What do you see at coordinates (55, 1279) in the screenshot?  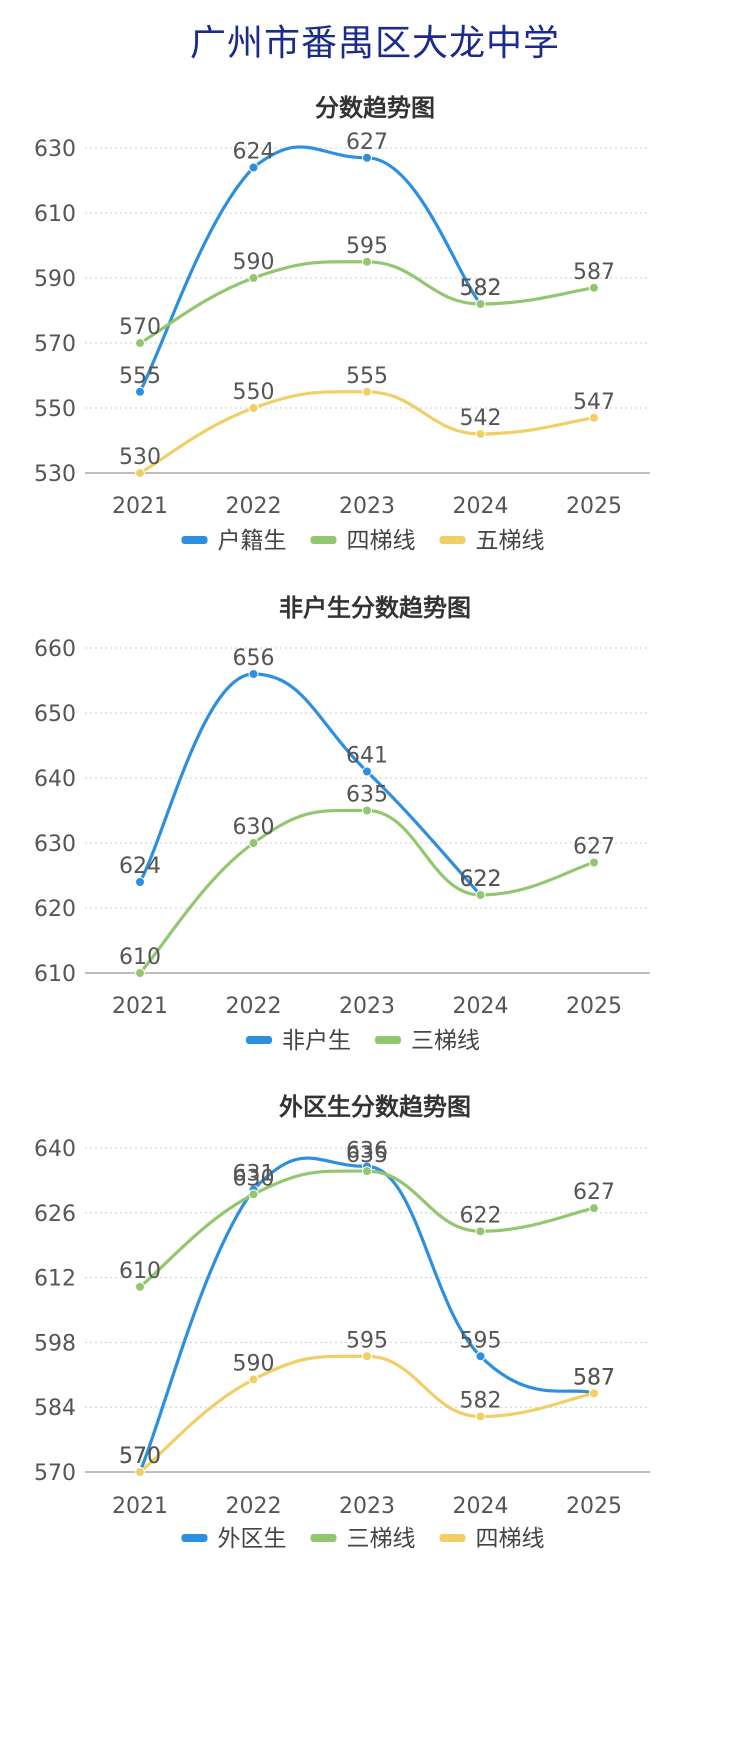 I see `y-tick-label: 612` at bounding box center [55, 1279].